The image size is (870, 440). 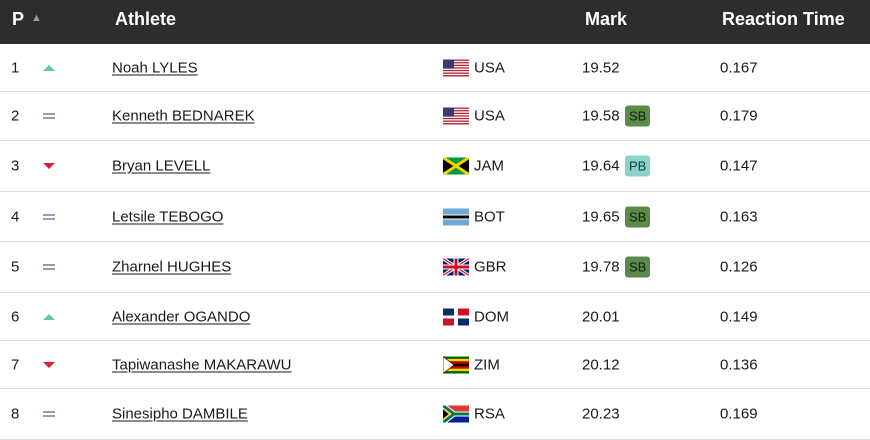 What do you see at coordinates (490, 267) in the screenshot?
I see `country-code: GBR` at bounding box center [490, 267].